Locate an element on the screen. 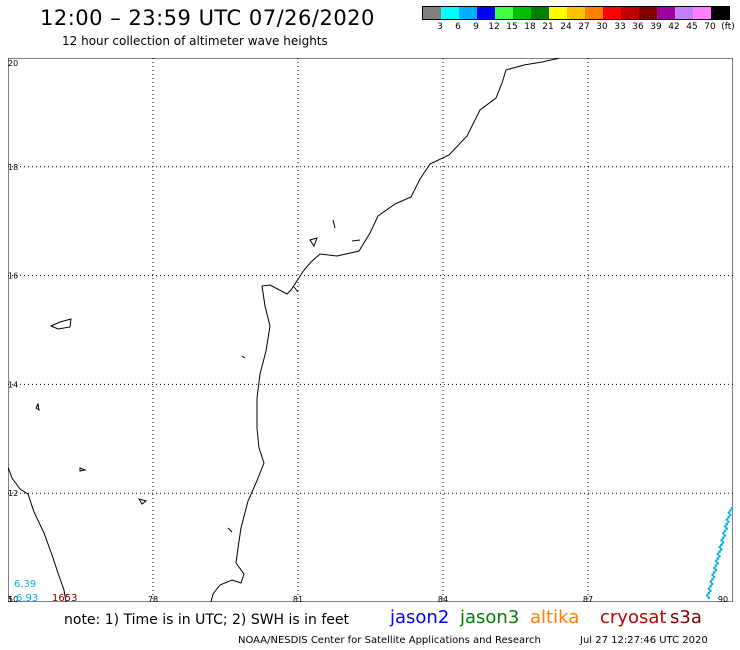 The height and width of the screenshot is (650, 740). latitude-tick-label: 14 is located at coordinates (13, 384).